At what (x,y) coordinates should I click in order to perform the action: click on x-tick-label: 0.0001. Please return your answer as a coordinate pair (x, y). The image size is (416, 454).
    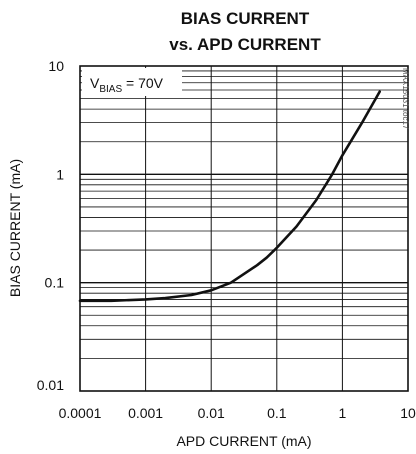
    Looking at the image, I should click on (80, 413).